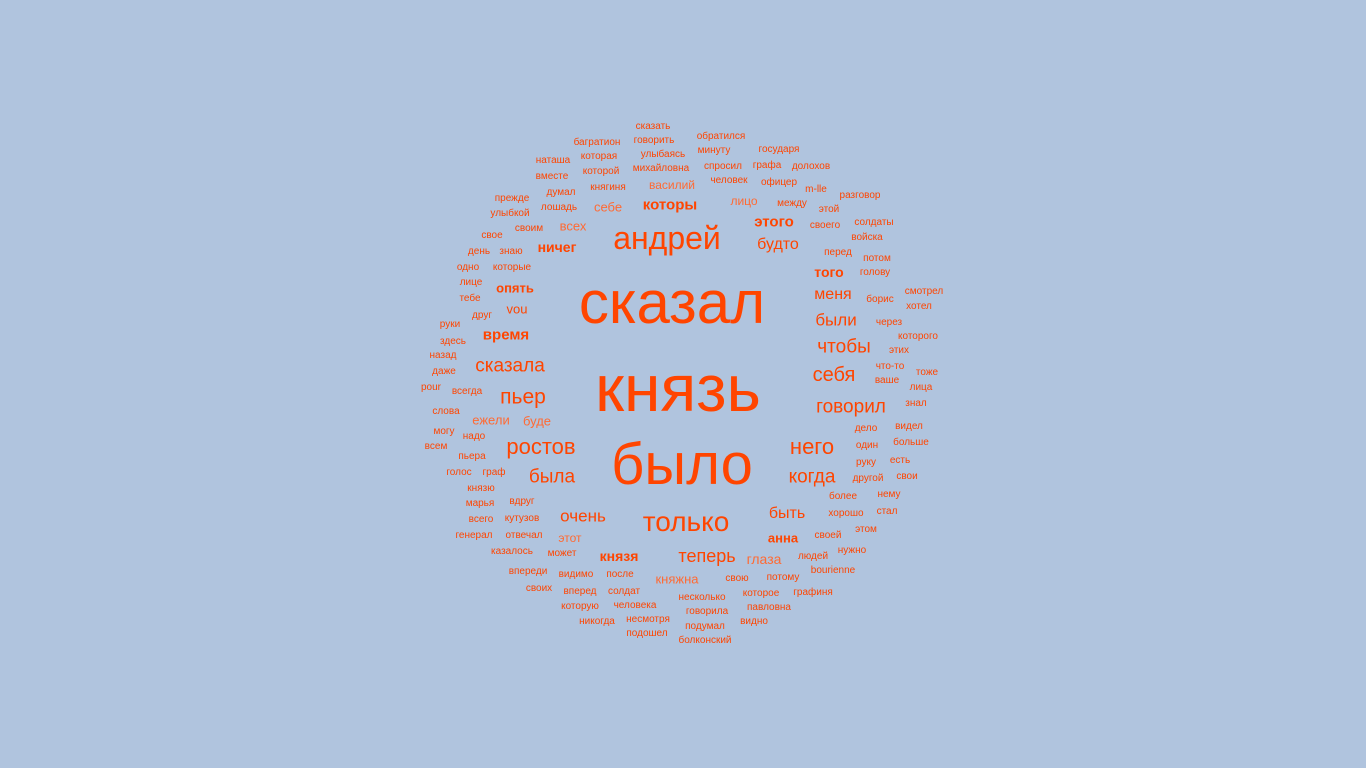 The width and height of the screenshot is (1366, 768). I want to click on cloud-word: говорил, so click(851, 407).